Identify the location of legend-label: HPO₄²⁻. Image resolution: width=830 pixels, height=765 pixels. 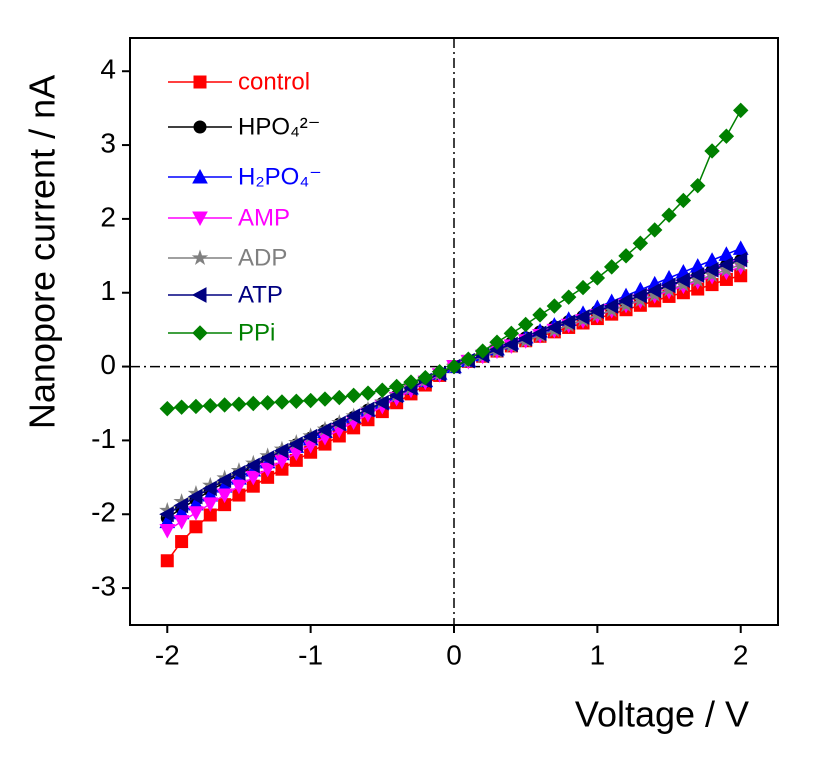
(279, 126).